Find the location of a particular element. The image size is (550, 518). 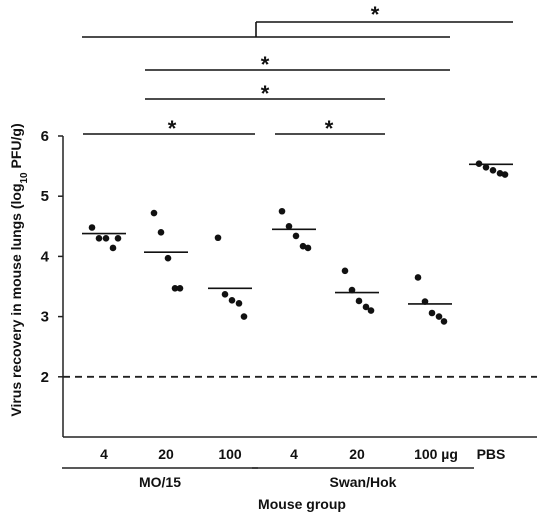

x-category-label: PBS is located at coordinates (491, 454).